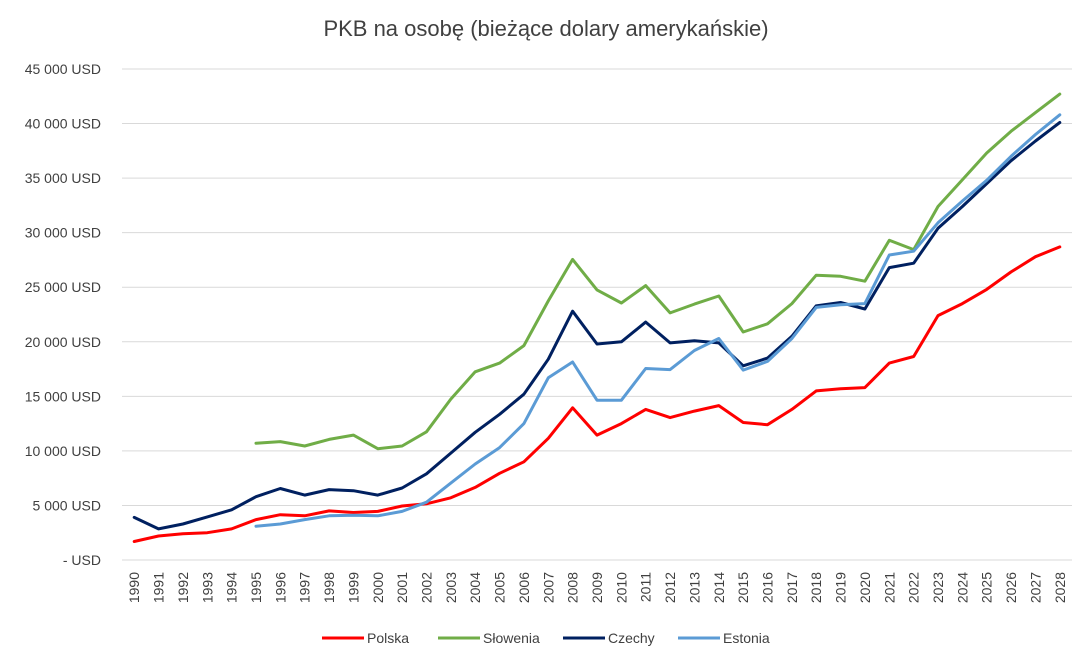 The height and width of the screenshot is (660, 1073). Describe the element at coordinates (451, 587) in the screenshot. I see `x-tick-label: 2003` at that location.